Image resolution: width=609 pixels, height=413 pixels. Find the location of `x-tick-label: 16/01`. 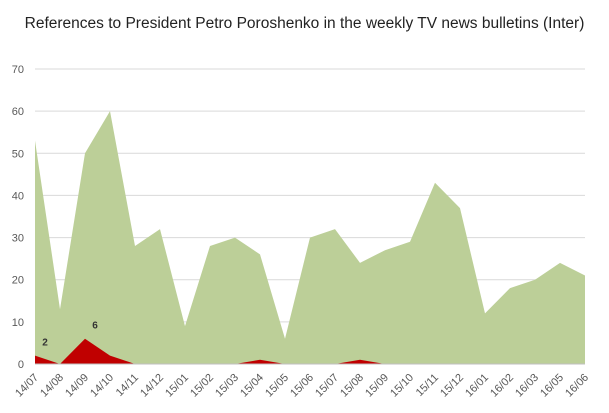

x-tick-label: 16/01 is located at coordinates (477, 386).